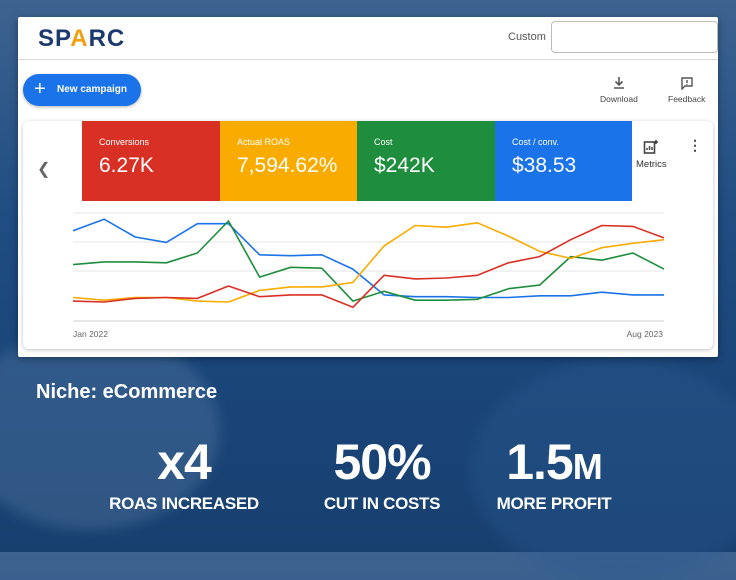  I want to click on logo-part: RC, so click(107, 38).